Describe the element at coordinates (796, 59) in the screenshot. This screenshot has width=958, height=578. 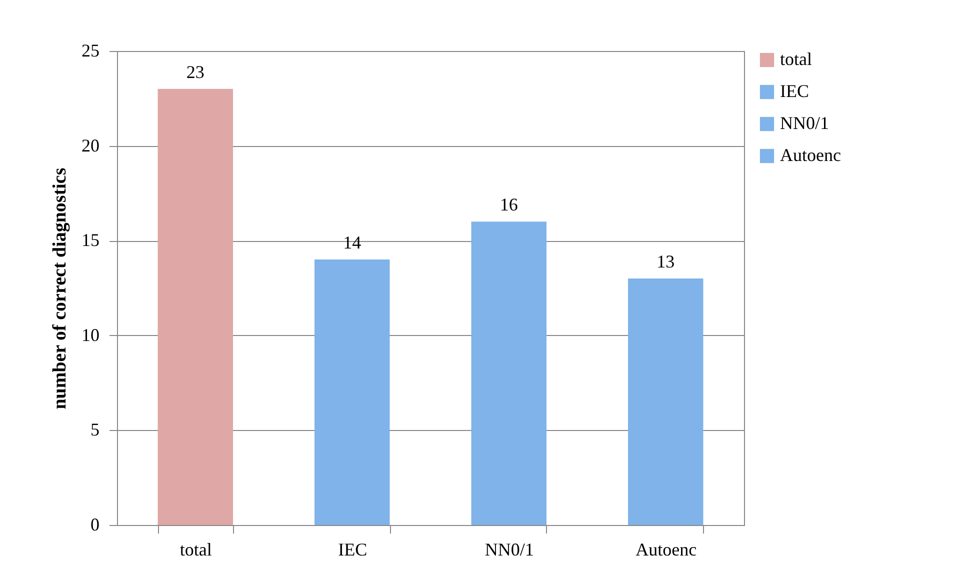
I see `legend-label: total` at that location.